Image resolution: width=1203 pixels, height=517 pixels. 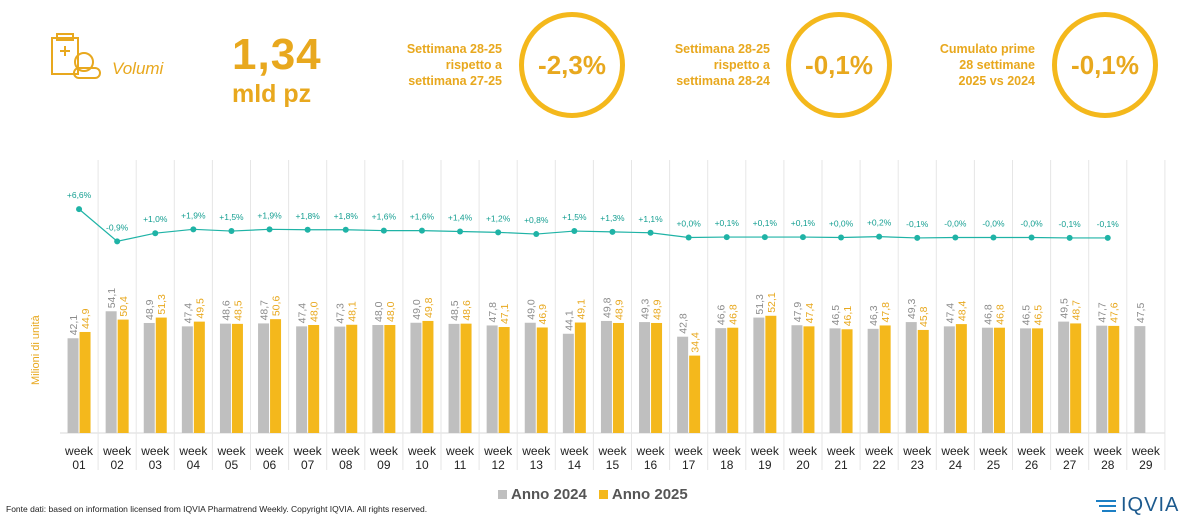 I want to click on pct-change-label: +1,1%, so click(x=650, y=219).